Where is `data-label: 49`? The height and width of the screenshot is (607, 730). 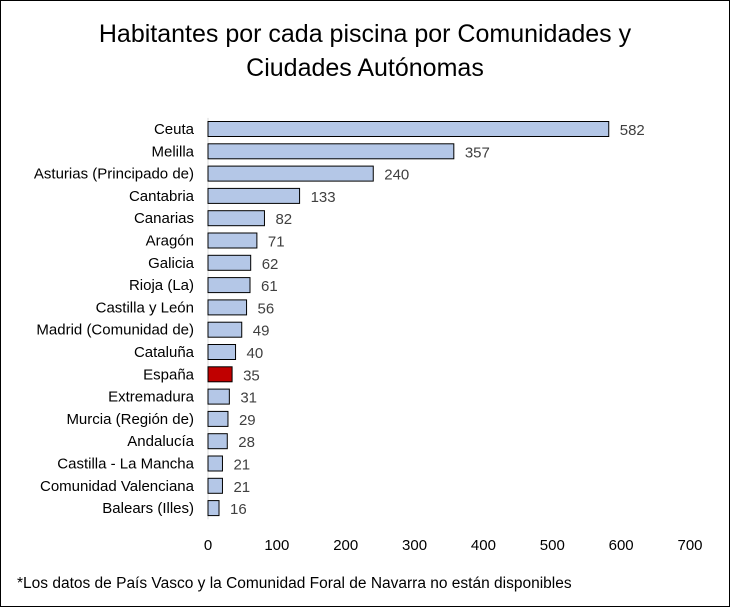
data-label: 49 is located at coordinates (261, 331).